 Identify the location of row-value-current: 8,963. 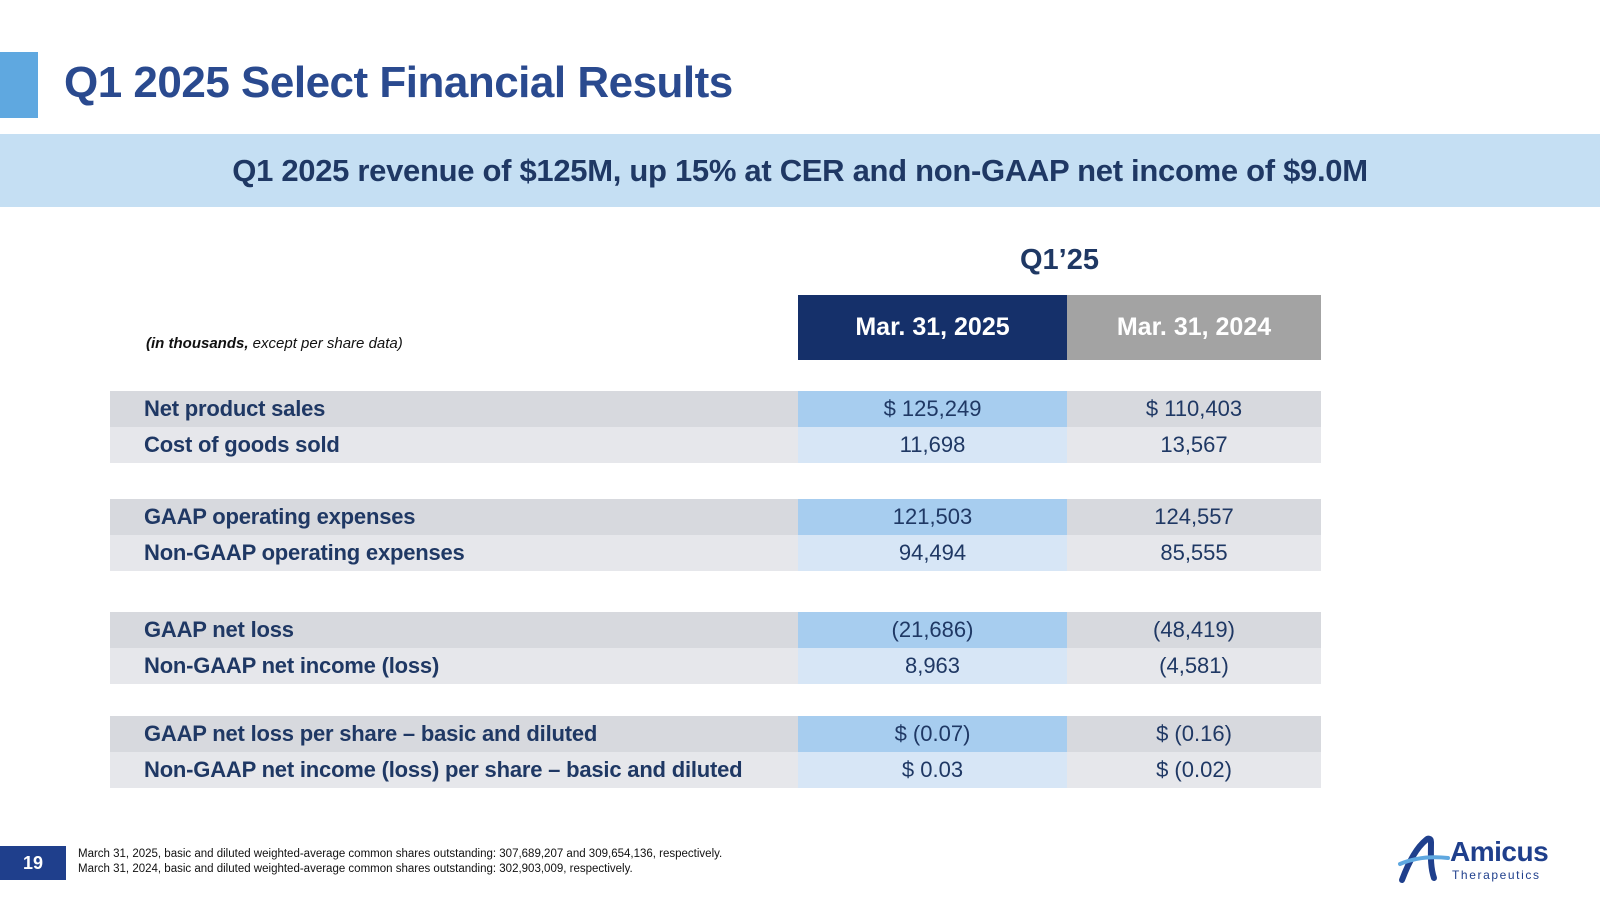
(932, 666).